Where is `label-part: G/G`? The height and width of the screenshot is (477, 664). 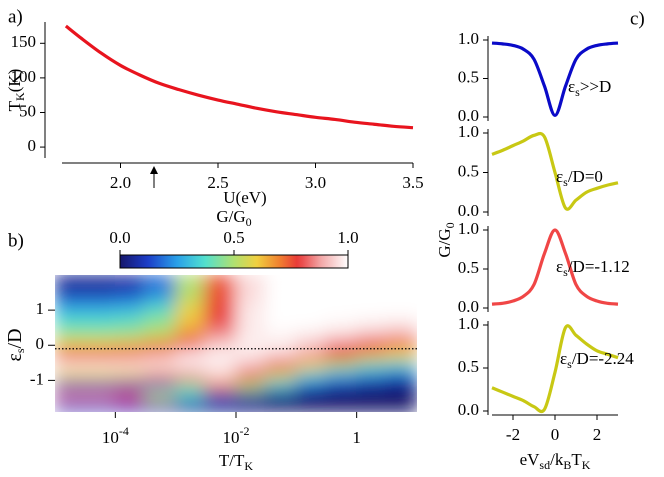
label-part: G/G is located at coordinates (230, 216).